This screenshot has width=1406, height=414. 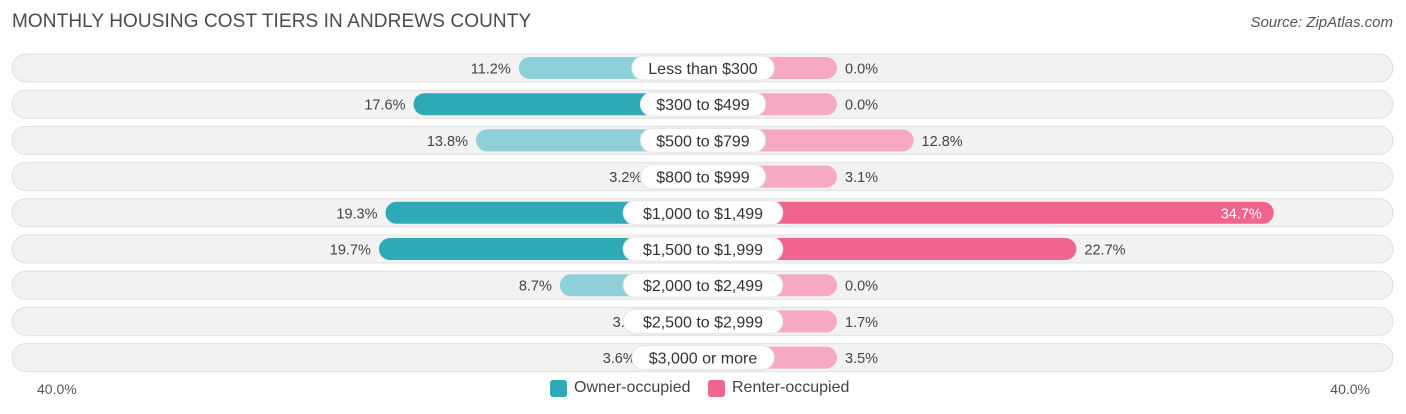 I want to click on category-label: Less than $300, so click(x=703, y=69).